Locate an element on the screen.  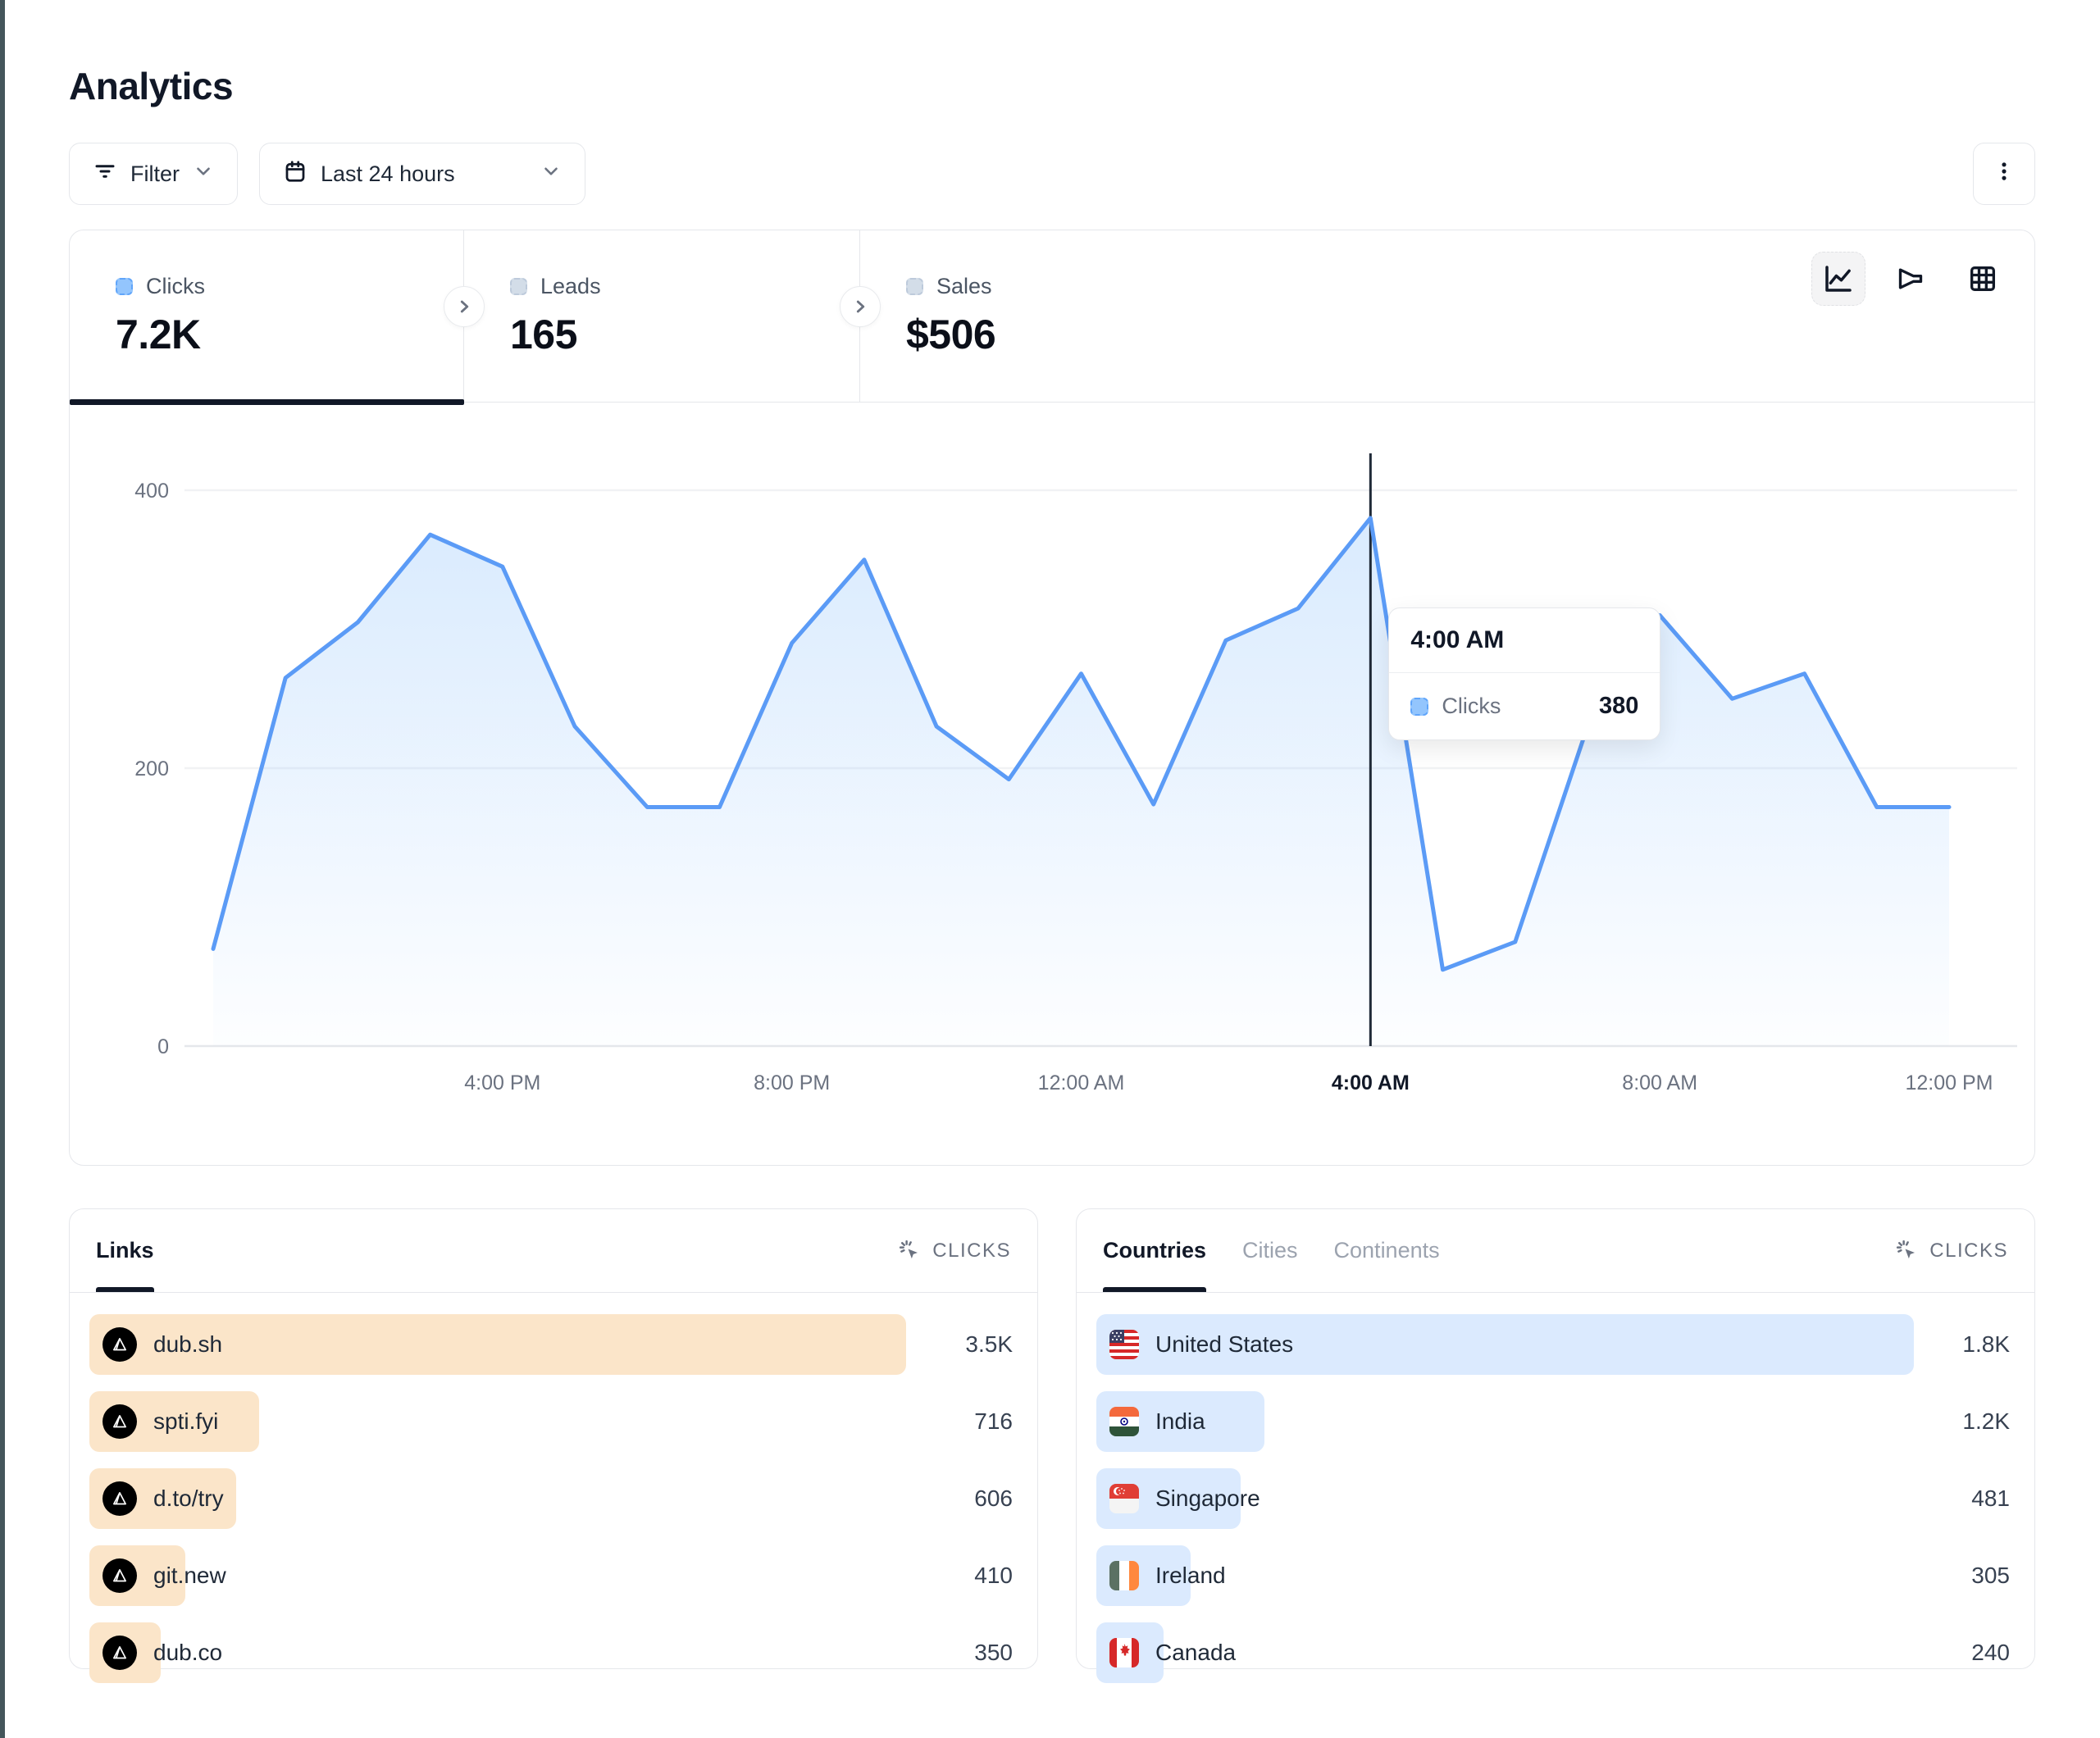
svg-text: 8:00 PM is located at coordinates (792, 1082).